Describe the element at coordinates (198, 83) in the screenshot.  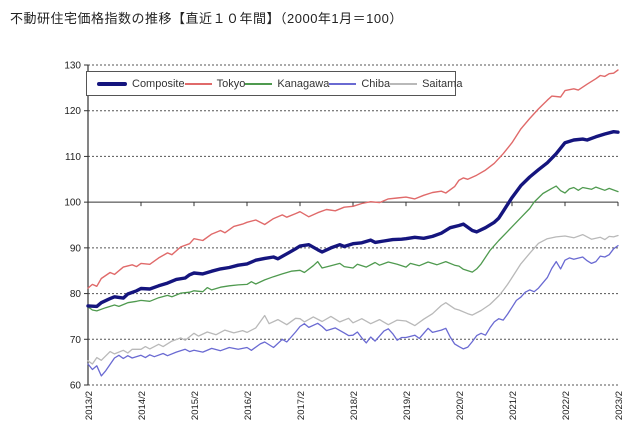
I see `tokyo-line-swatch-icon` at that location.